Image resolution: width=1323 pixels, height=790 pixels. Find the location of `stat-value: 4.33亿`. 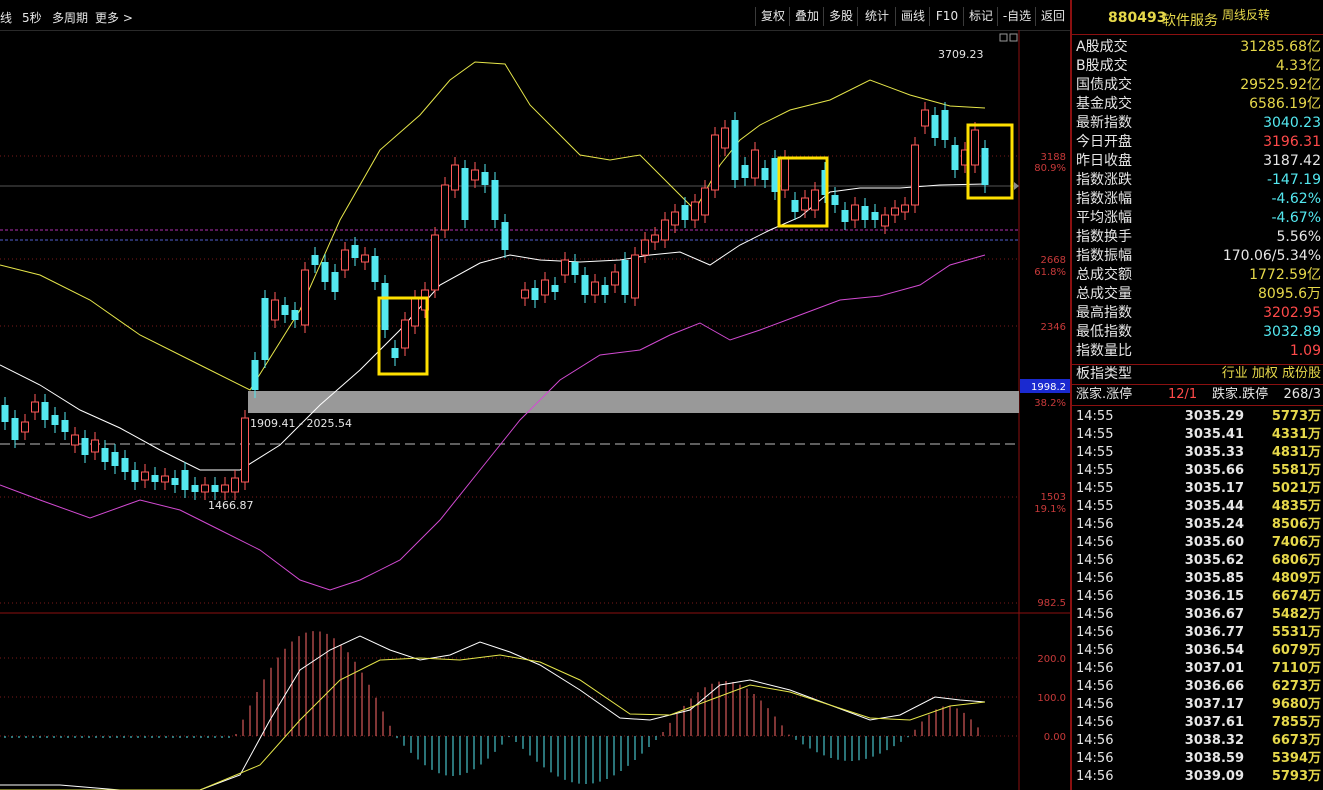

stat-value: 4.33亿 is located at coordinates (1298, 66).